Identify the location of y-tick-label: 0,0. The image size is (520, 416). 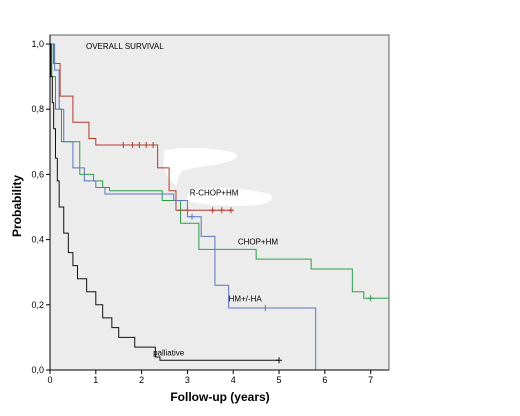
(37, 370).